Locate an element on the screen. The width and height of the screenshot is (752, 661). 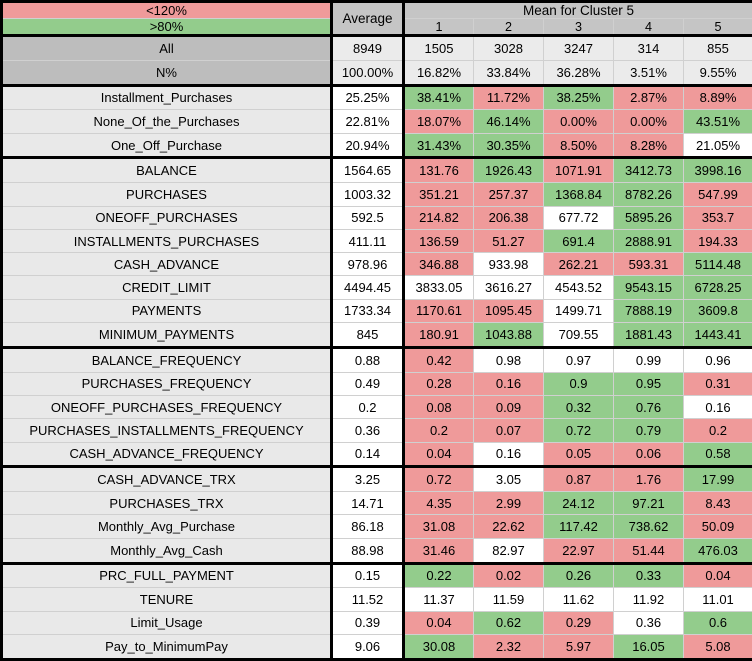
cell-cluster-1: 346.88 is located at coordinates (438, 264).